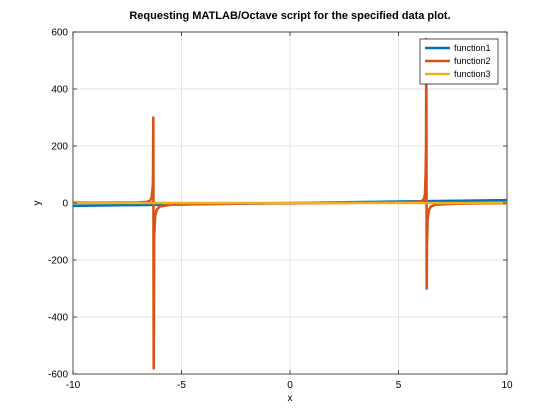  I want to click on y-axis-label: y, so click(37, 203).